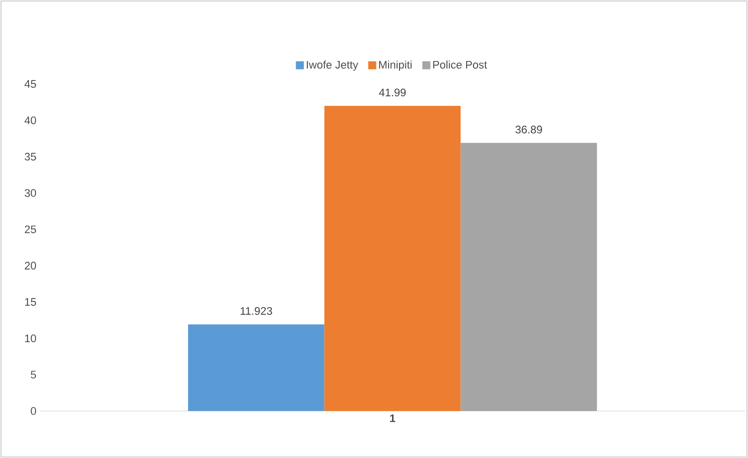  Describe the element at coordinates (33, 411) in the screenshot. I see `y-tick-label: 0` at that location.